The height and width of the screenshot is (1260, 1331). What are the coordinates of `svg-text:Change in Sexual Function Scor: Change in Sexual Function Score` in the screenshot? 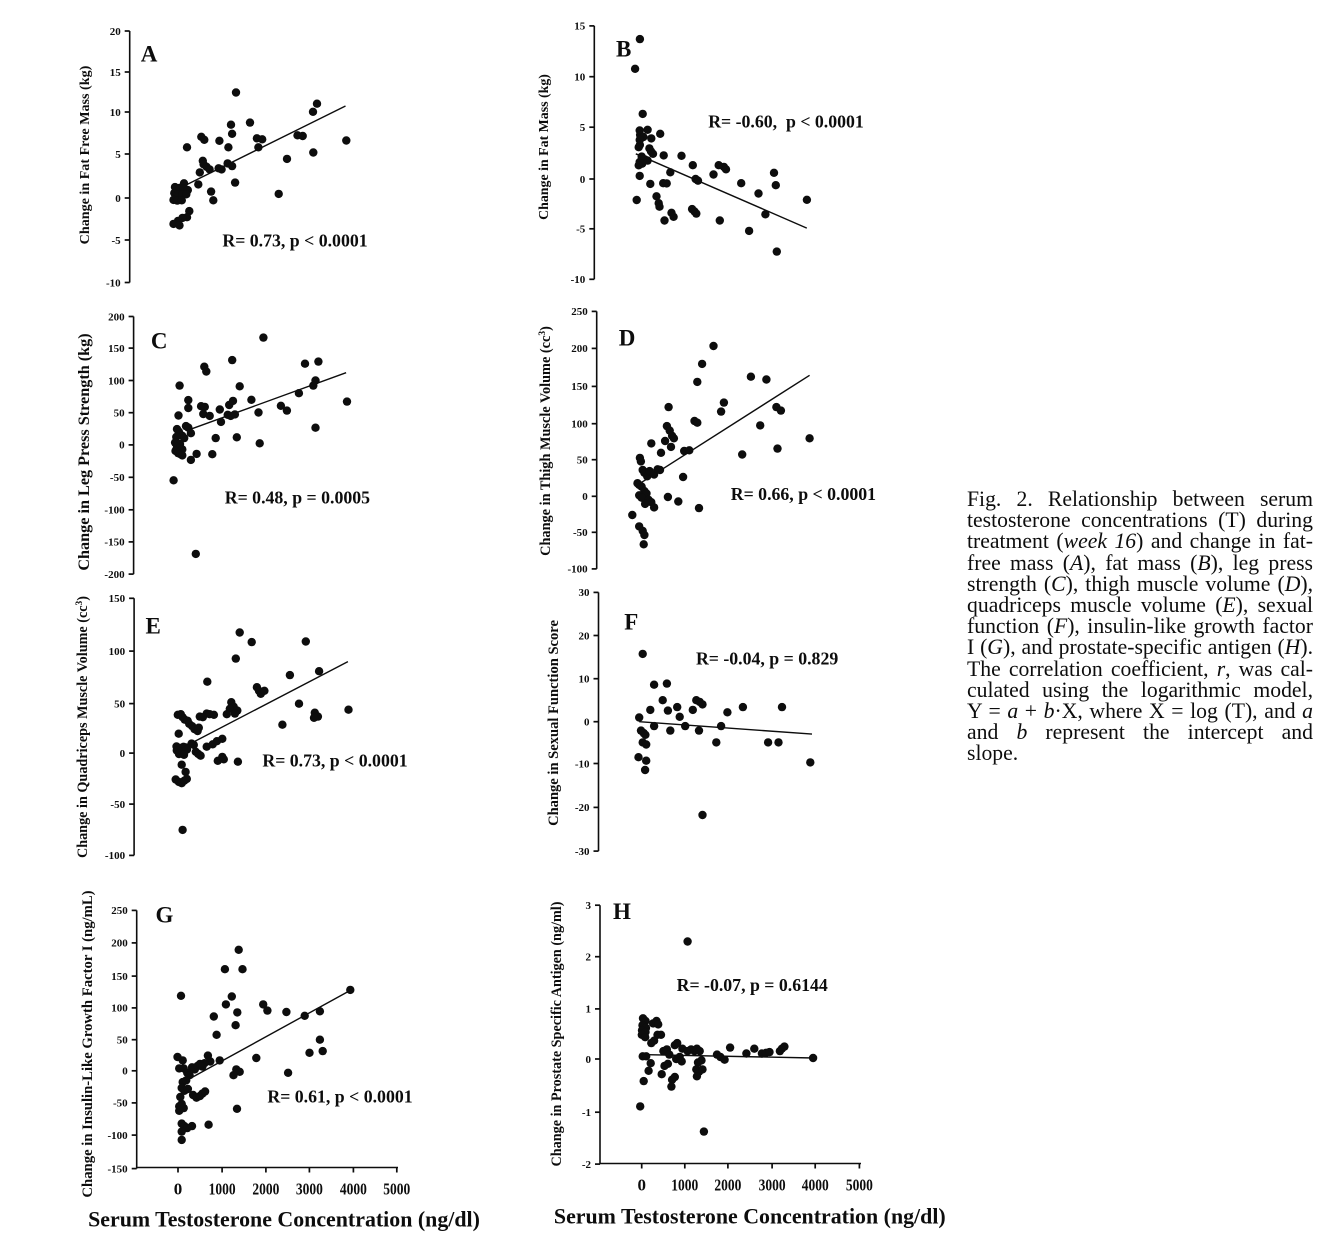 It's located at (554, 723).